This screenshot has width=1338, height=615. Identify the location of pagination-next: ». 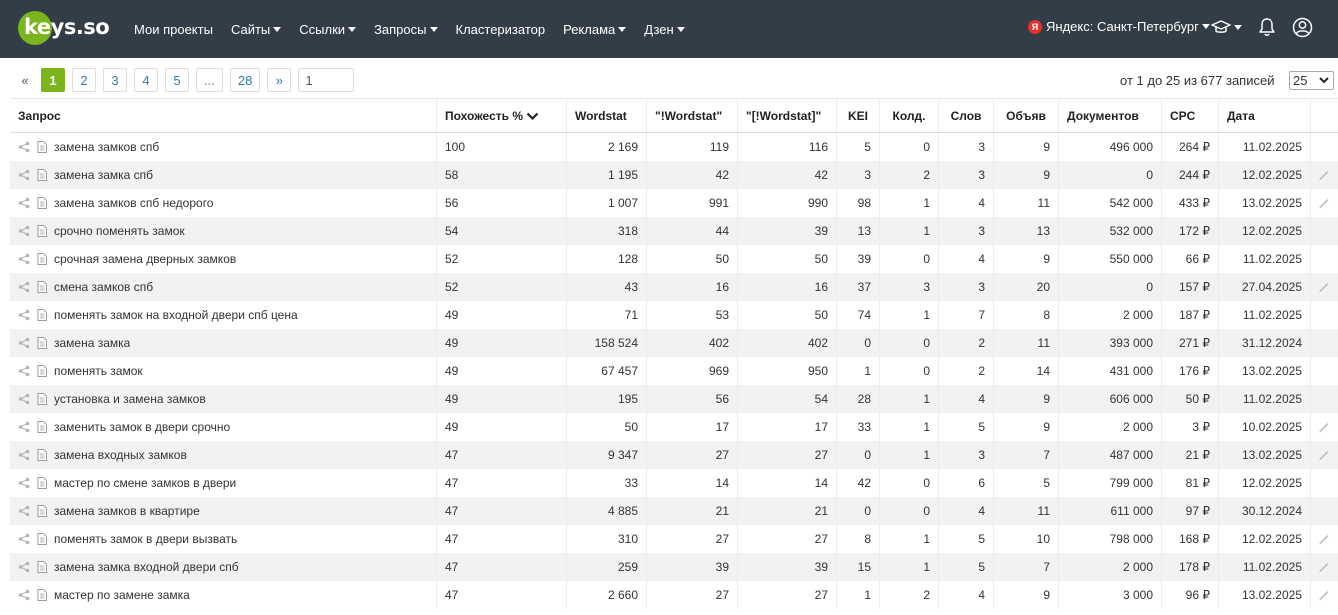
(279, 80).